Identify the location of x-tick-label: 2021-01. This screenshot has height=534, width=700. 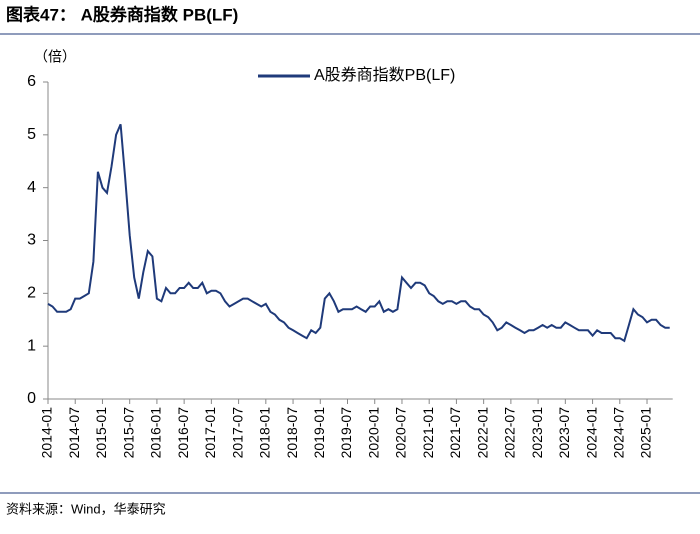
(428, 433).